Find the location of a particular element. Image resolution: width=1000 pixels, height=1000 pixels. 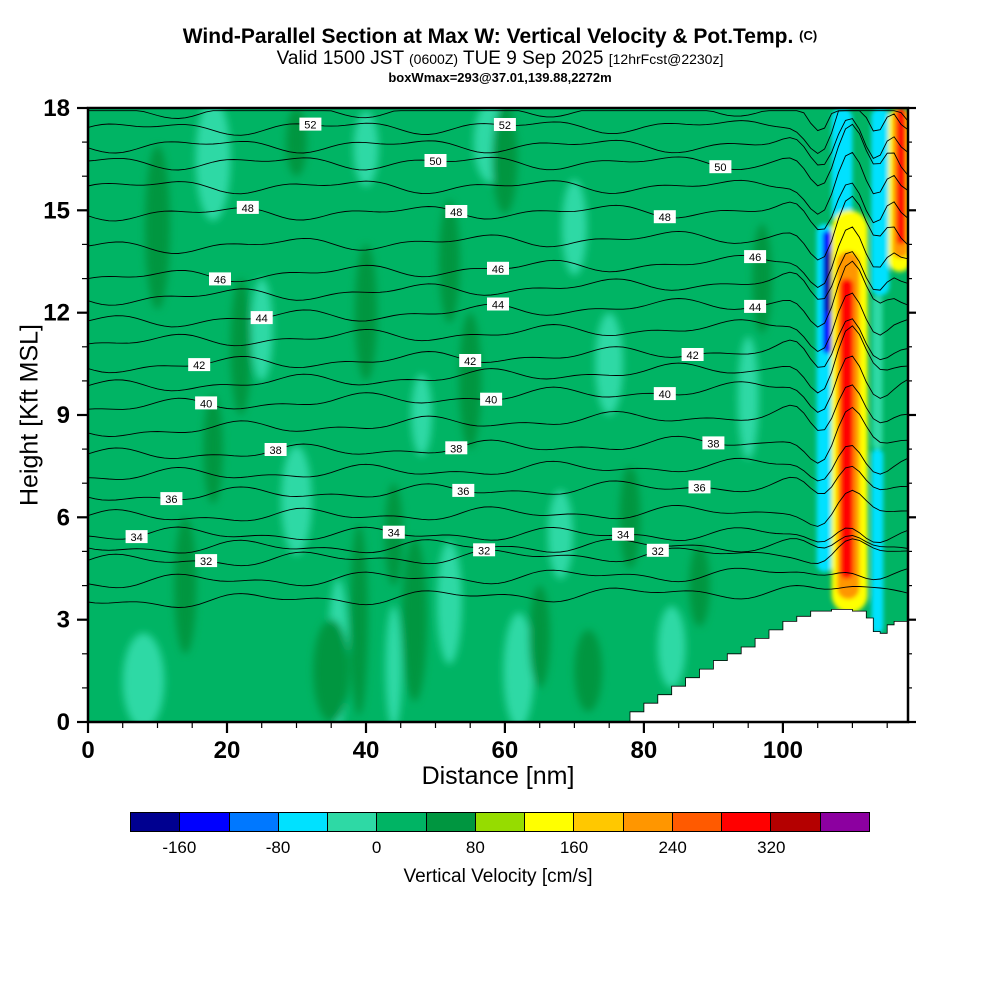

colorbar-tick-label: 160 is located at coordinates (574, 847).